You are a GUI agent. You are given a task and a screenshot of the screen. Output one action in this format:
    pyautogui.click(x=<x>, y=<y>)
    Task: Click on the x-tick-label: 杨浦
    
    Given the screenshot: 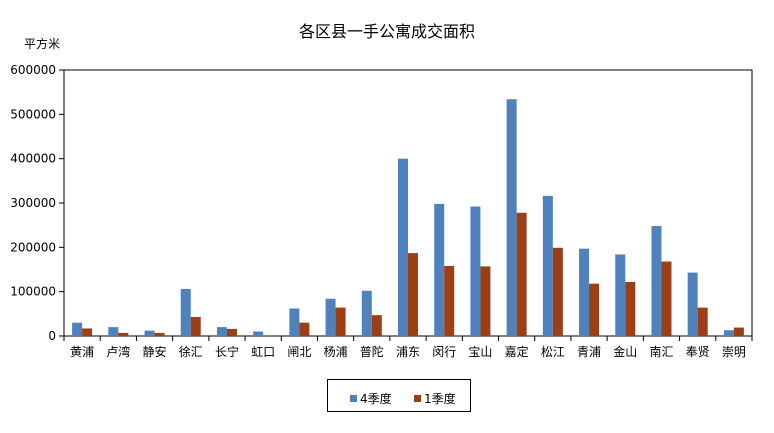 What is the action you would take?
    pyautogui.click(x=336, y=351)
    